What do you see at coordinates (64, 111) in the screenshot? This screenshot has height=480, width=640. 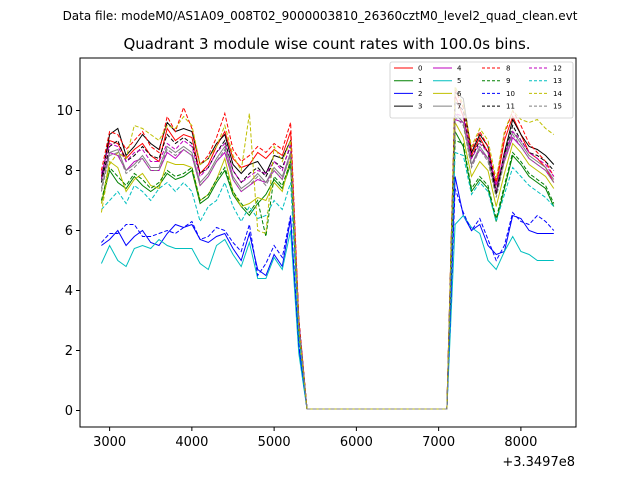 I see `y-tick-label: 10` at bounding box center [64, 111].